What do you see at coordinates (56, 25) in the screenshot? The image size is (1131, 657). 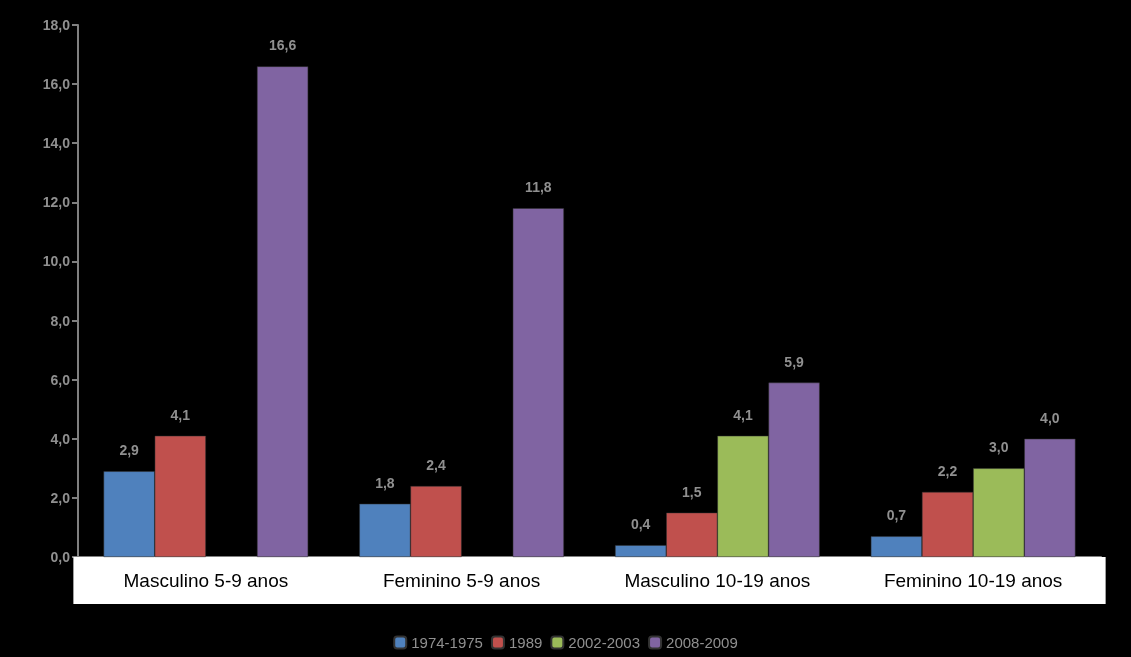 I see `y-tick-label: 18,0` at bounding box center [56, 25].